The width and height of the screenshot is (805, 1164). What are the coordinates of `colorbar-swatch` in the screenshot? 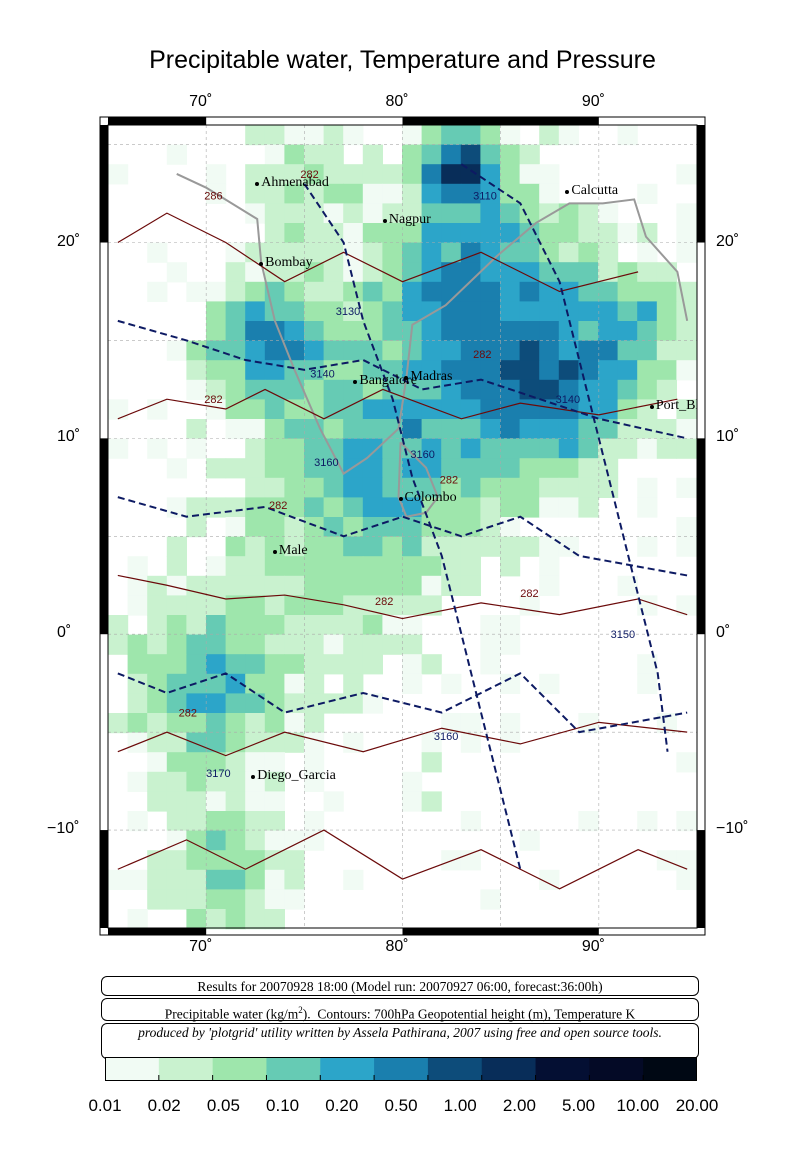 It's located at (509, 1069).